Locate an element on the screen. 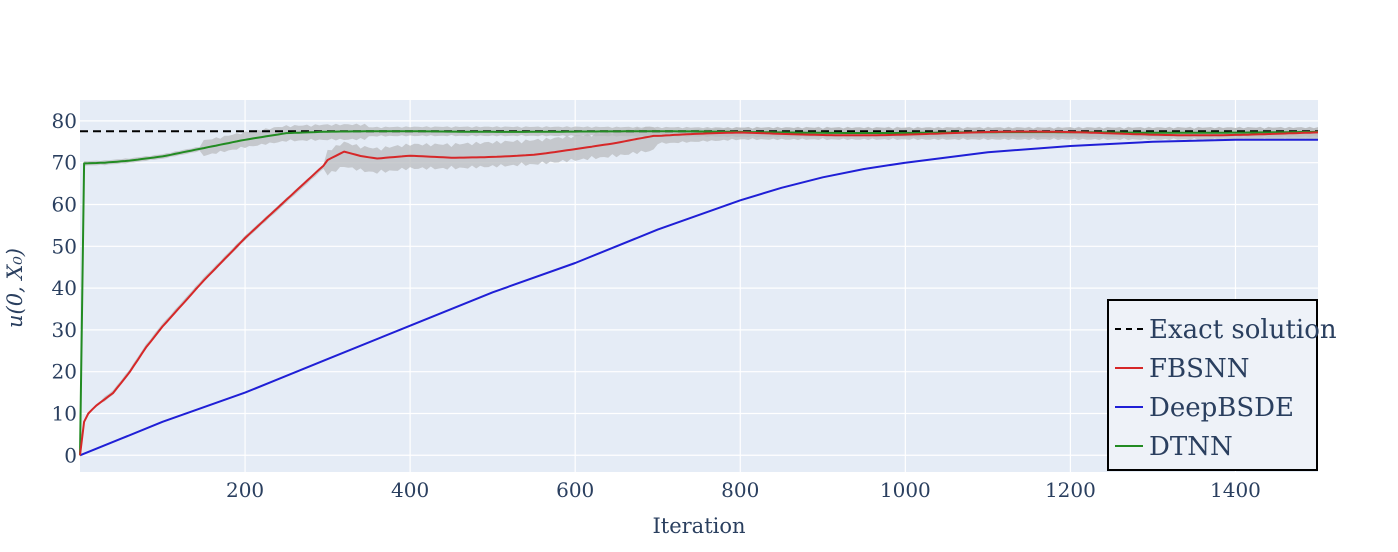 Image resolution: width=1398 pixels, height=552 pixels. y-axis-title: u(0, X₀) is located at coordinates (15, 288).